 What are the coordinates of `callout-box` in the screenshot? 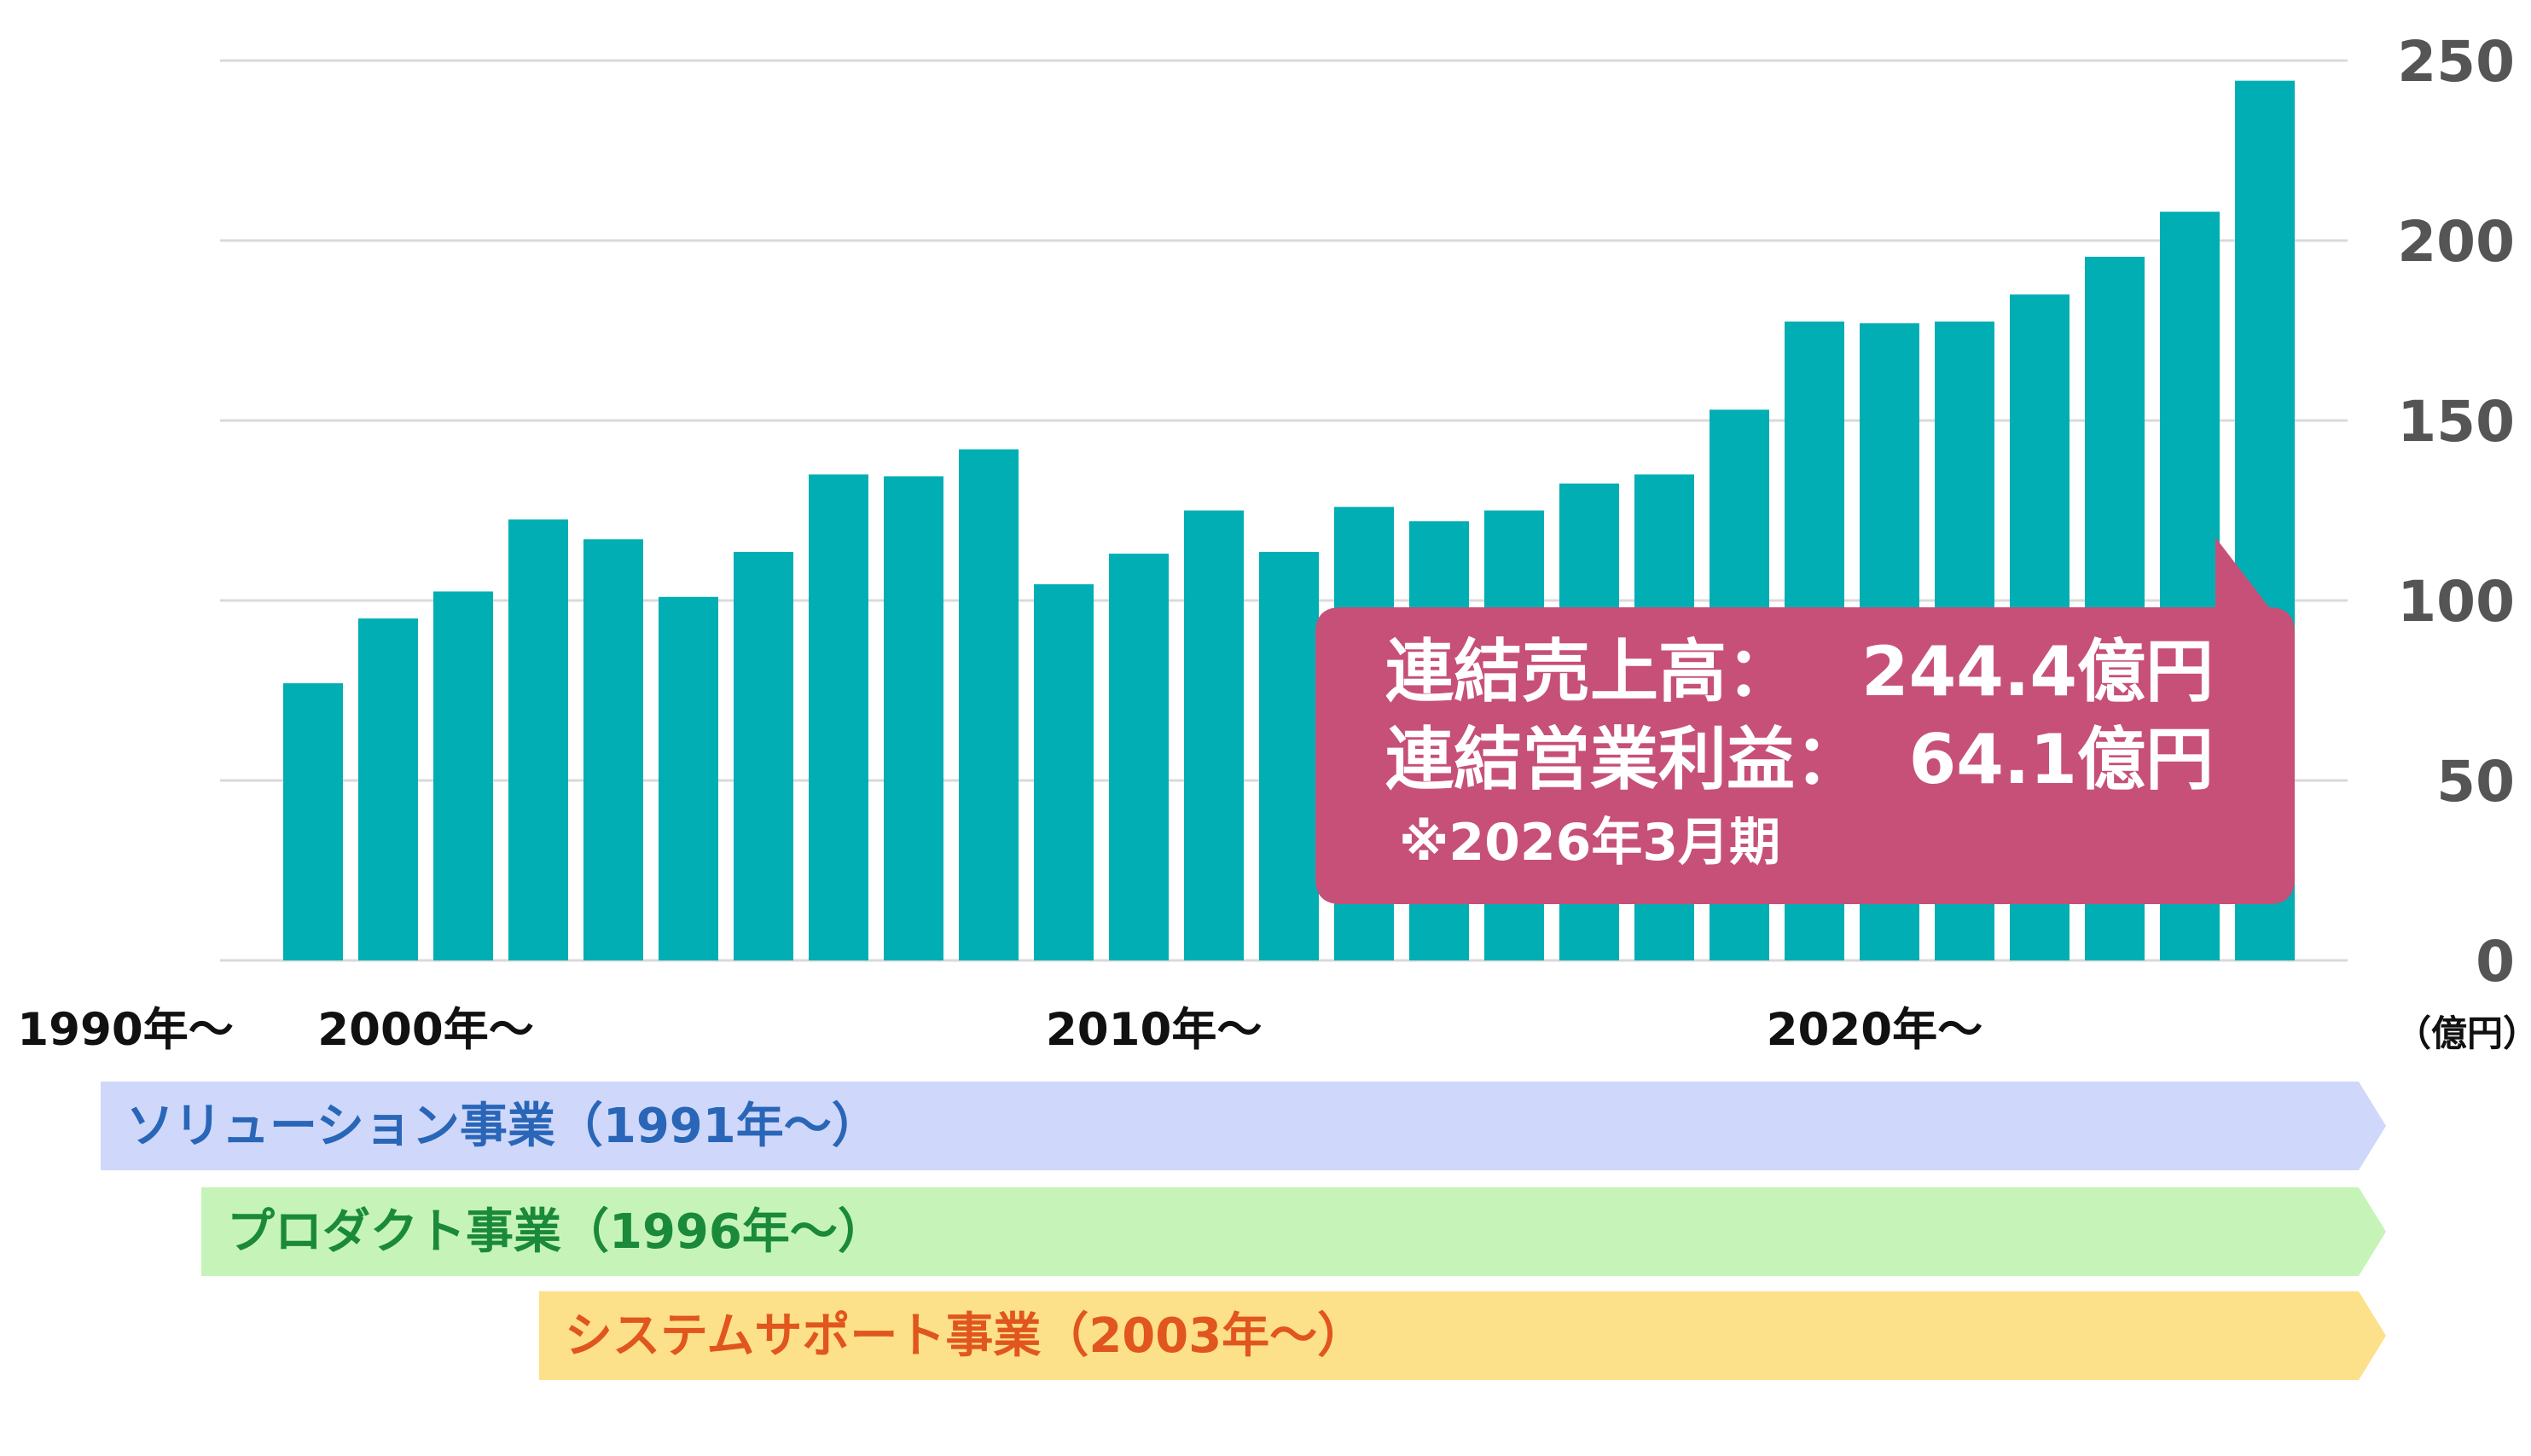 It's located at (1805, 720).